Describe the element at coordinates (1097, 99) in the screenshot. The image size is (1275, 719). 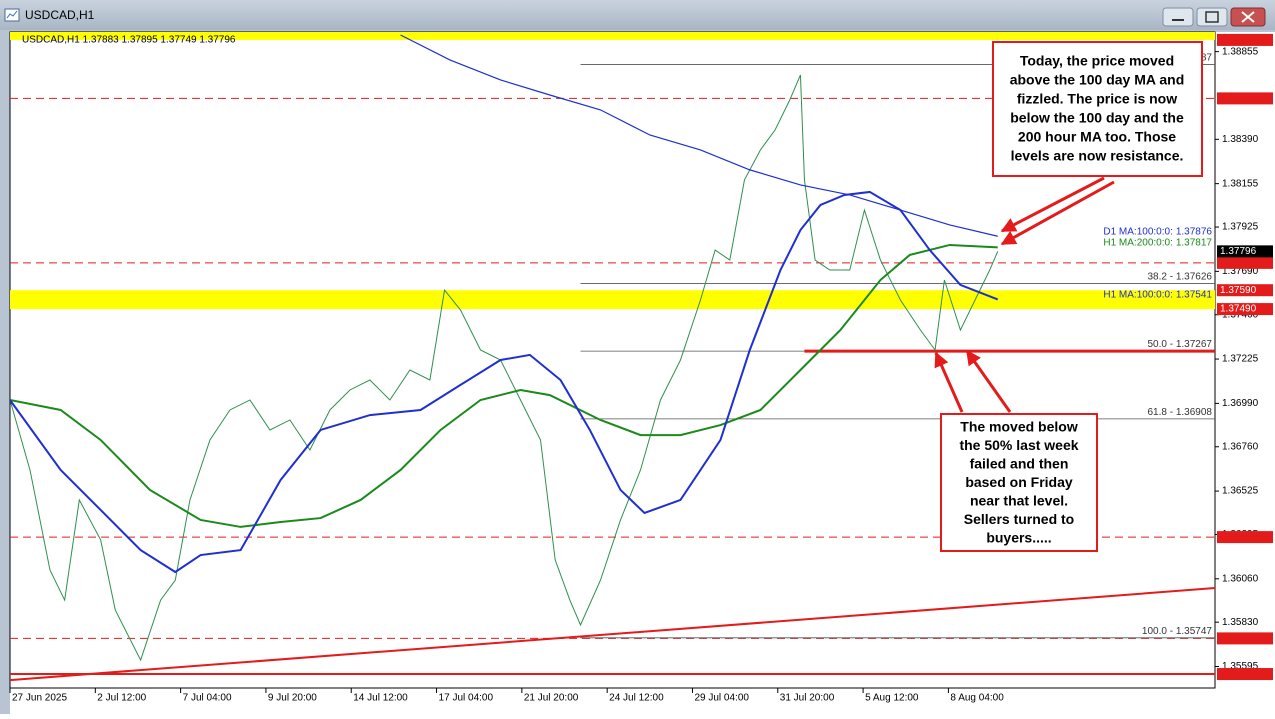
I see `annotation-line: fizzled. The price is now` at that location.